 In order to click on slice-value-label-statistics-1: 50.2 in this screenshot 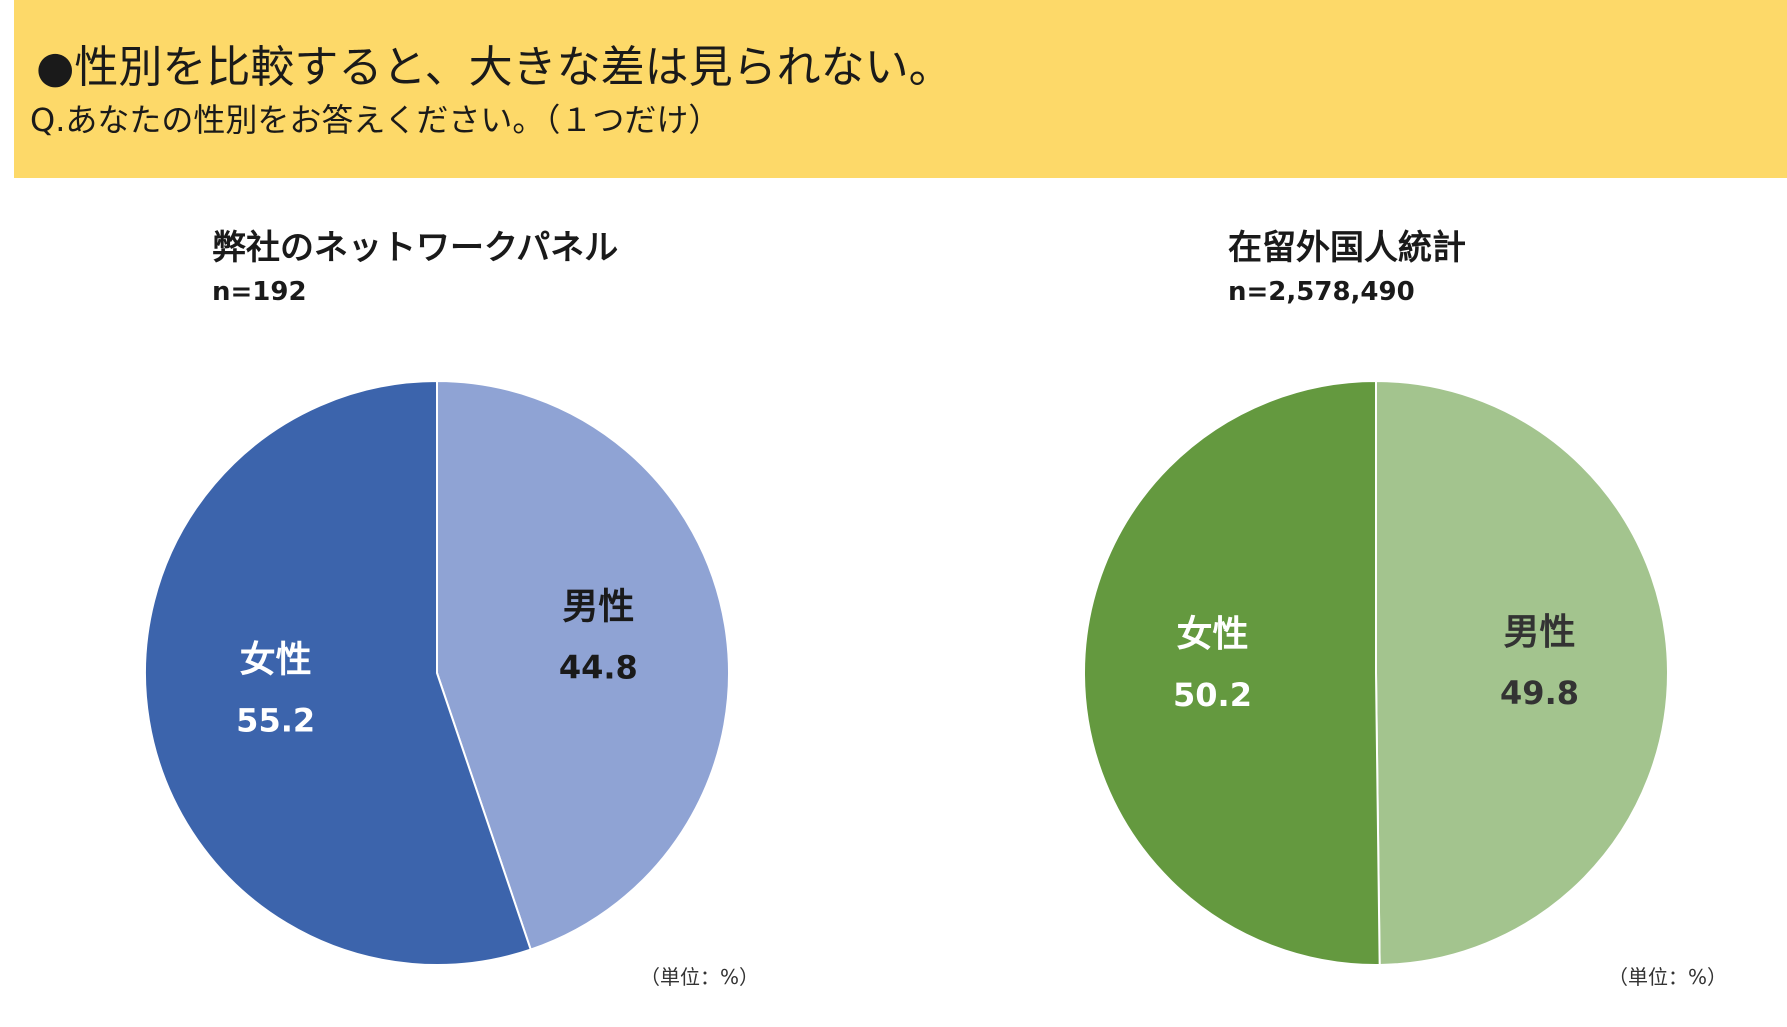, I will do `click(1212, 695)`.